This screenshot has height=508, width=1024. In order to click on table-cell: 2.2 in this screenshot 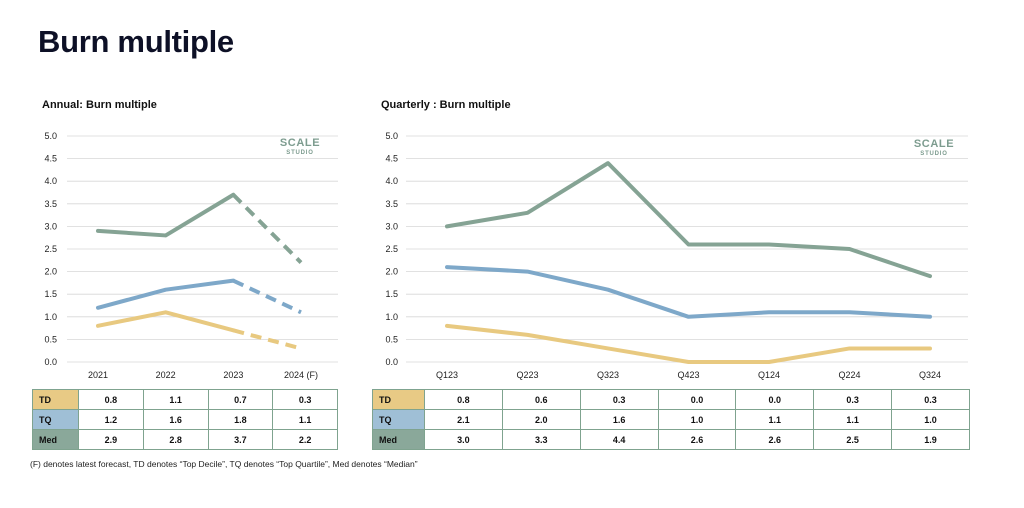, I will do `click(305, 439)`.